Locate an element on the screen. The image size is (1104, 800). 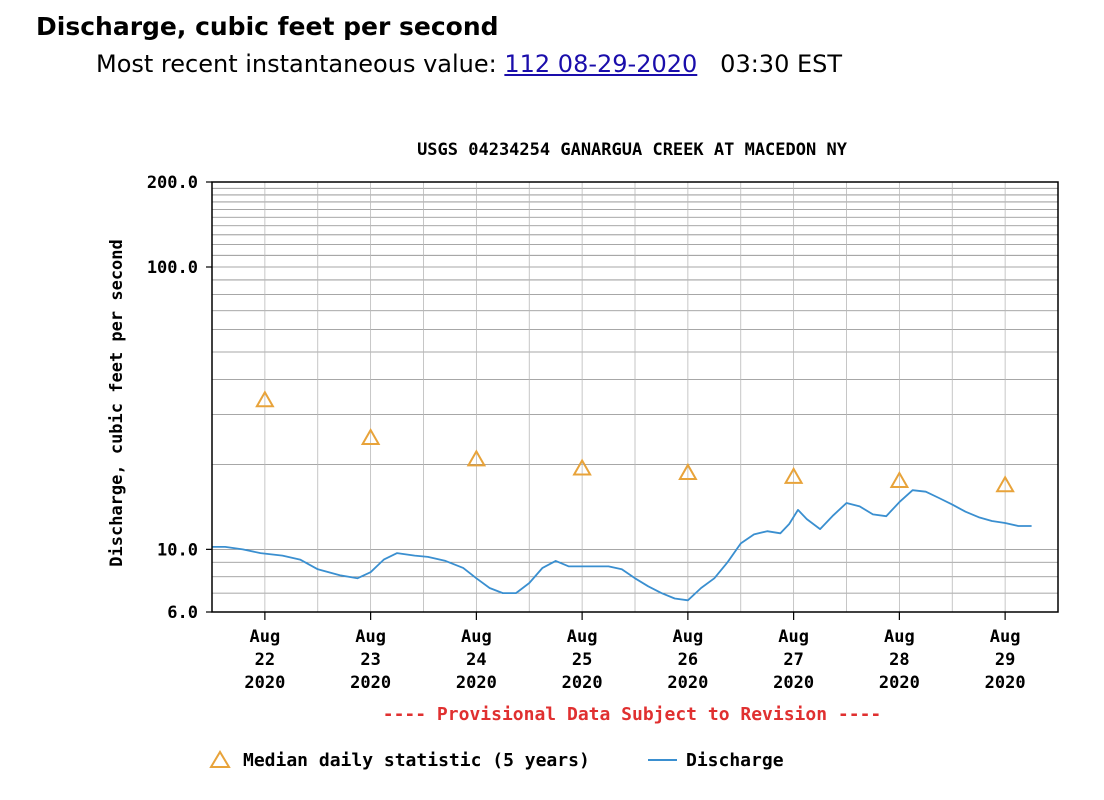
x-tick-label: 26 is located at coordinates (688, 660).